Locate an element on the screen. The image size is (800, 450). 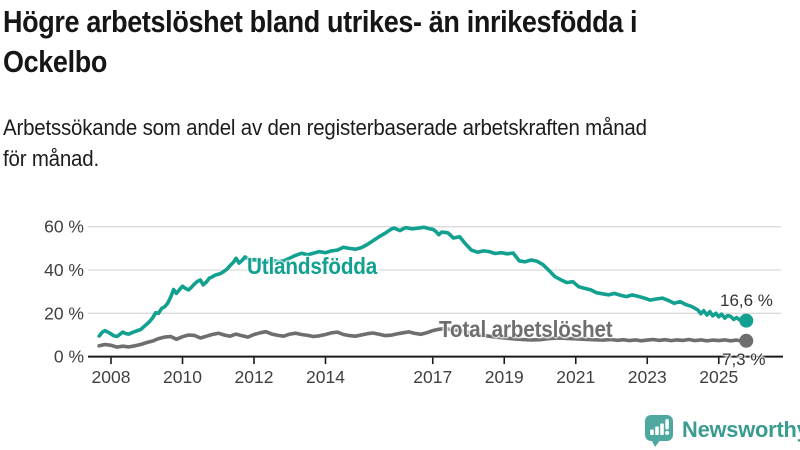
newsworthy-logo-icon is located at coordinates (659, 431).